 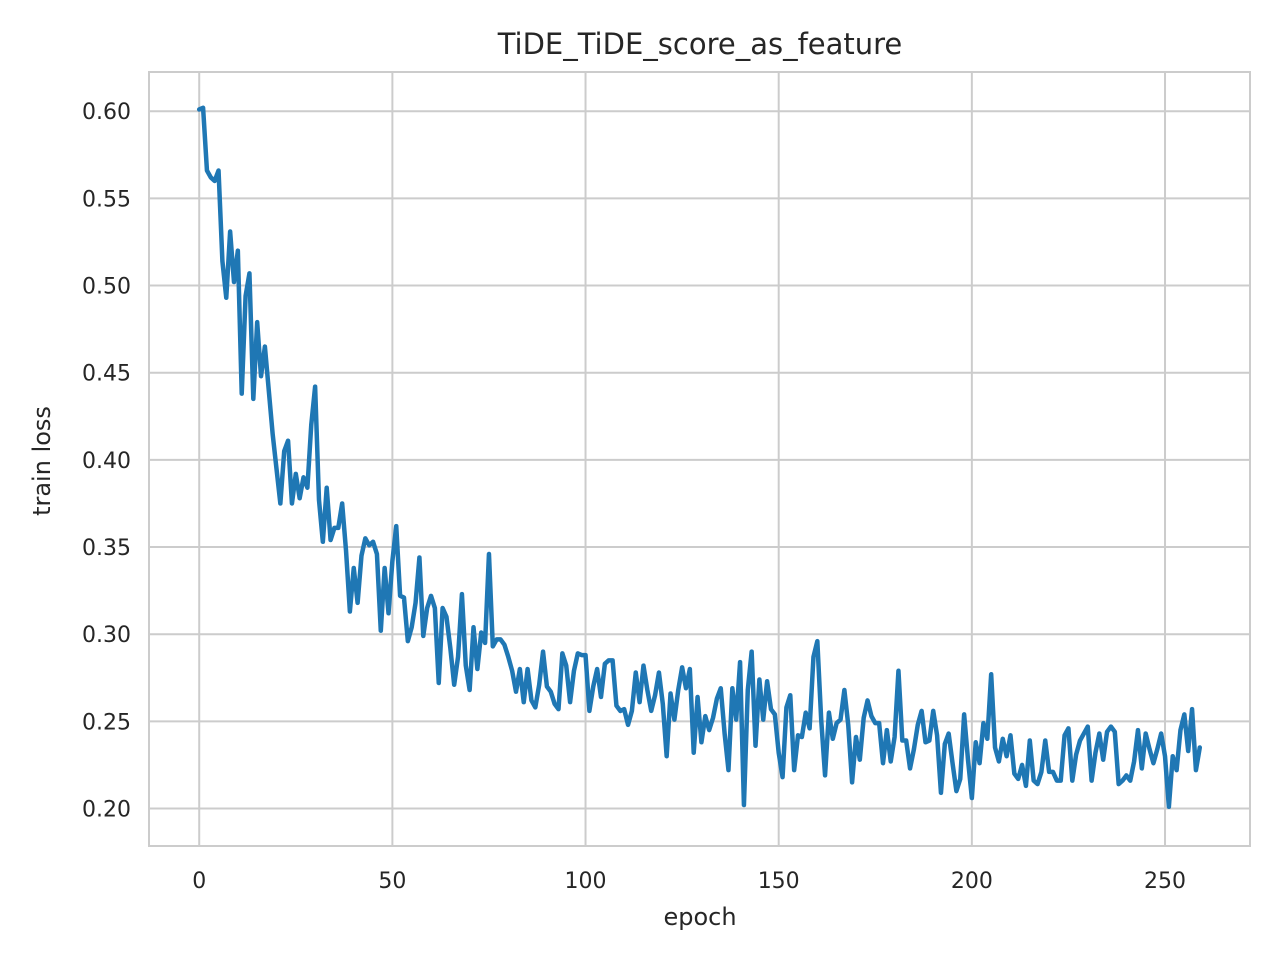 I want to click on x-tick-labels: 0 50 100 150 200 250, so click(x=689, y=881).